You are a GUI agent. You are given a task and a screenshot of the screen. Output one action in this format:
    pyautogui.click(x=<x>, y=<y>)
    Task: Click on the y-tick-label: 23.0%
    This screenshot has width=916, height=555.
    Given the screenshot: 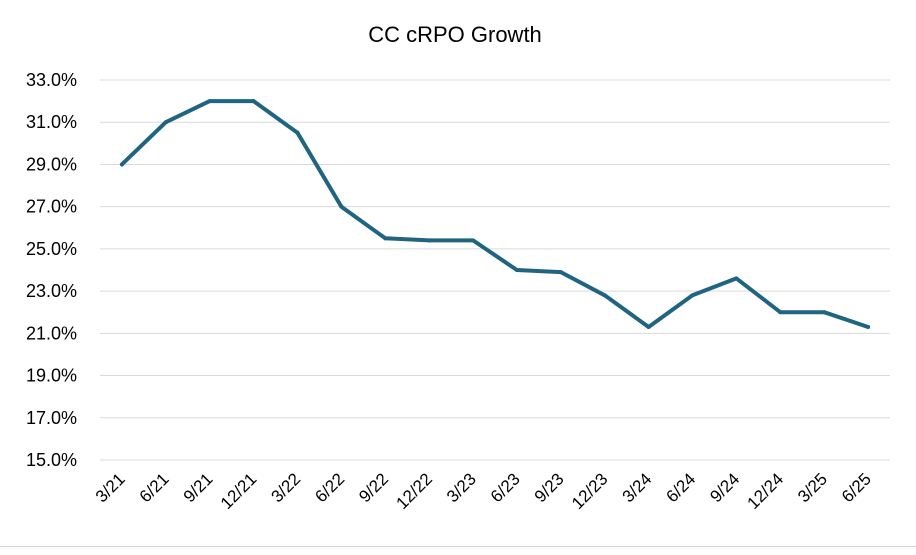 What is the action you would take?
    pyautogui.click(x=51, y=291)
    